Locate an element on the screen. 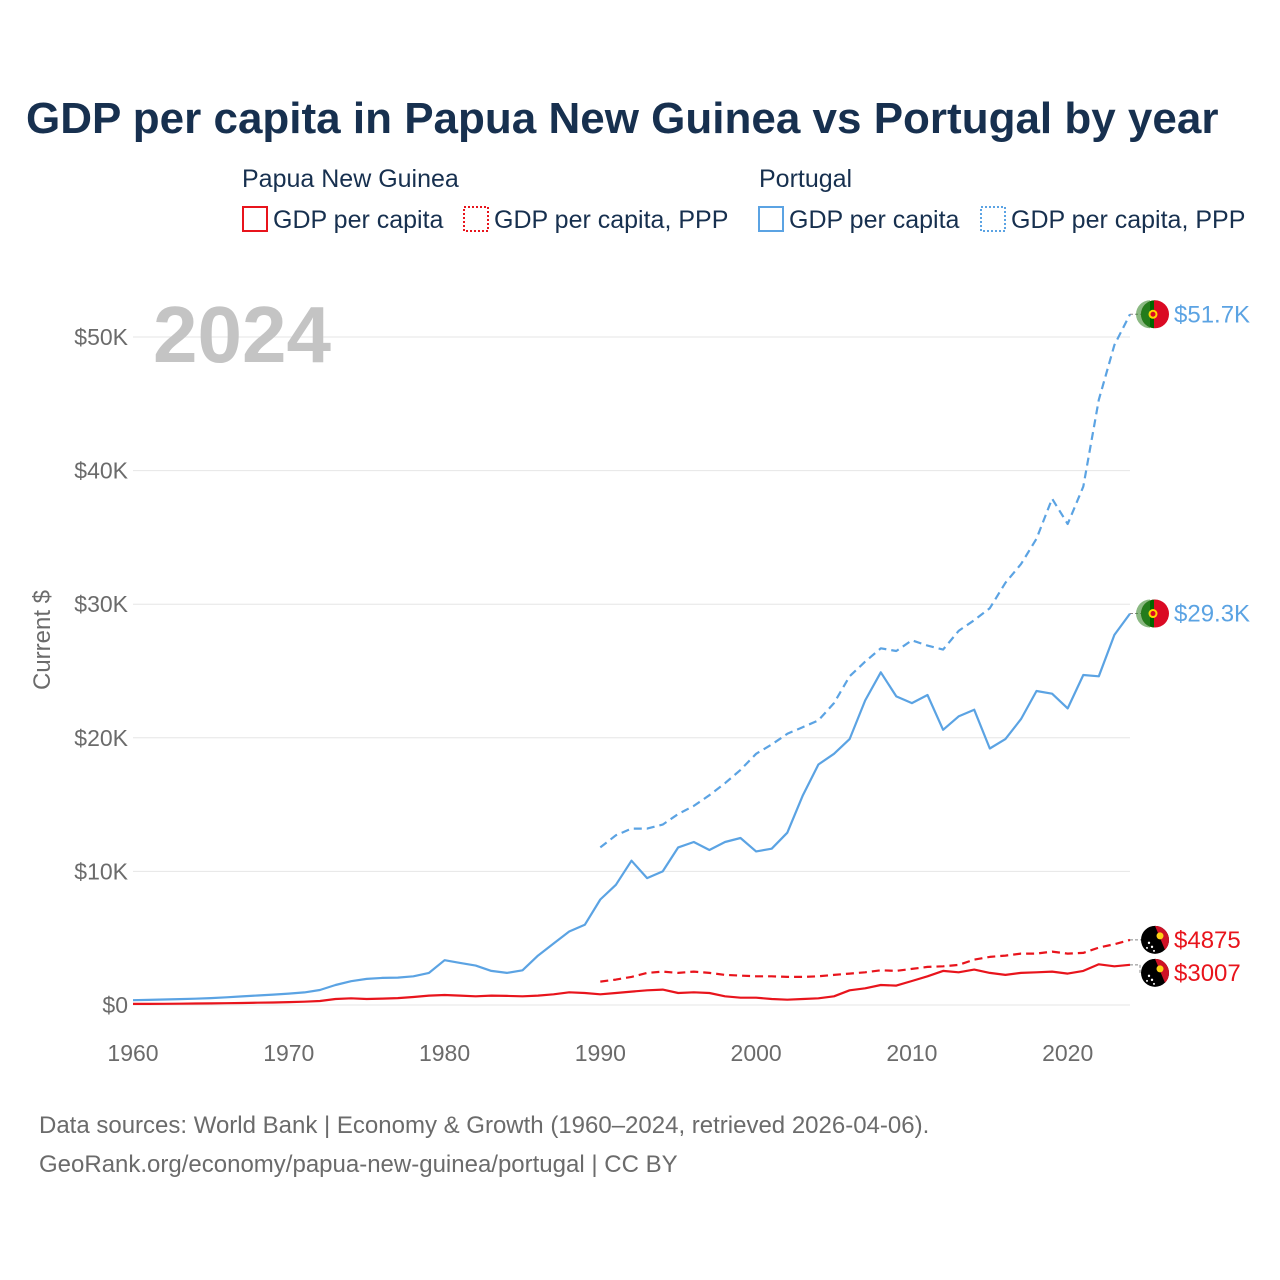 The image size is (1280, 1280). legend-country-papua-new-guinea: Papua New Guinea is located at coordinates (350, 179).